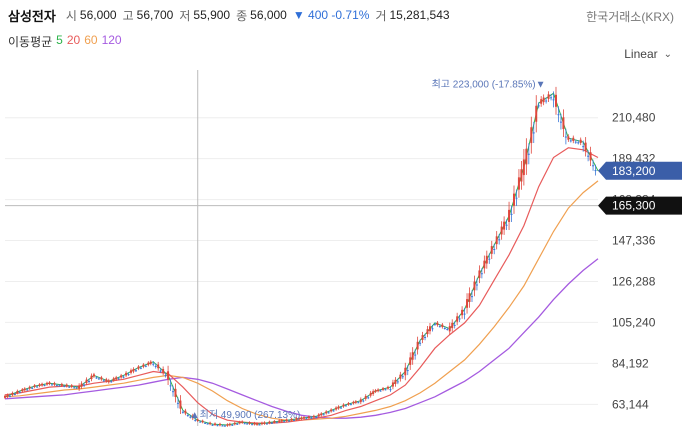 The image size is (684, 429). What do you see at coordinates (634, 322) in the screenshot?
I see `y-tick-label: 105,240` at bounding box center [634, 322].